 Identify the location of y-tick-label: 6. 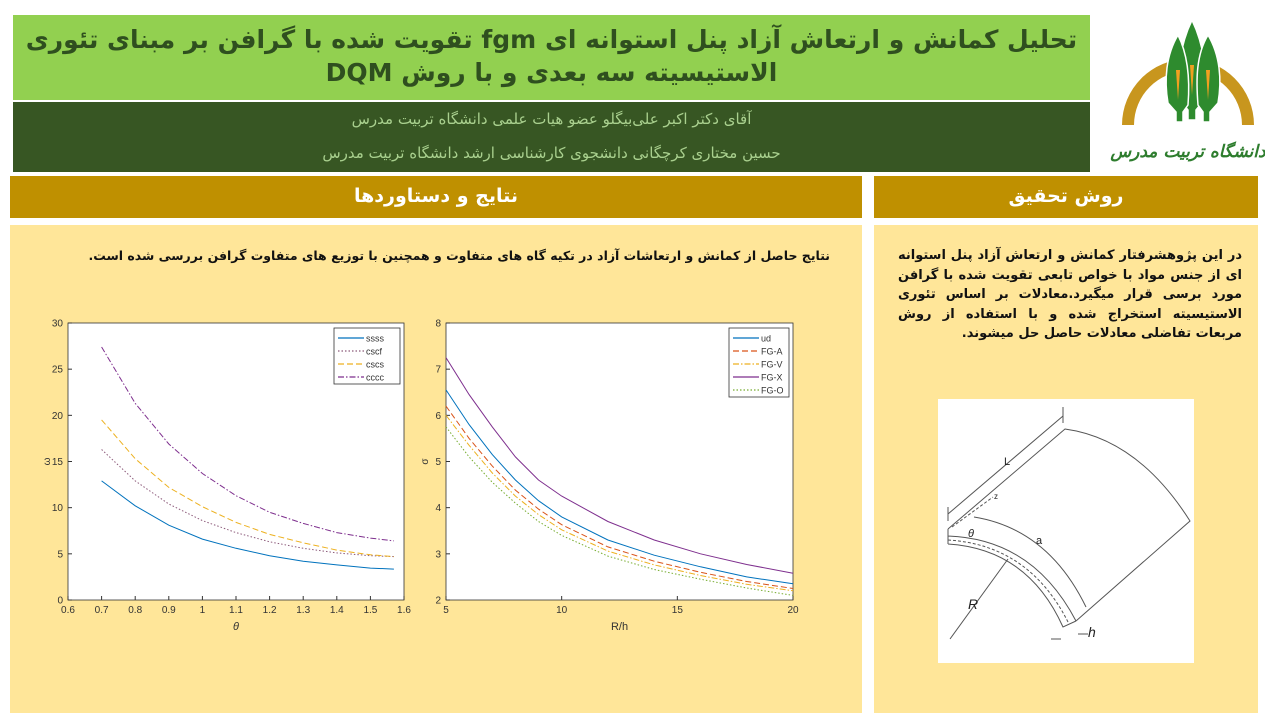
(438, 416).